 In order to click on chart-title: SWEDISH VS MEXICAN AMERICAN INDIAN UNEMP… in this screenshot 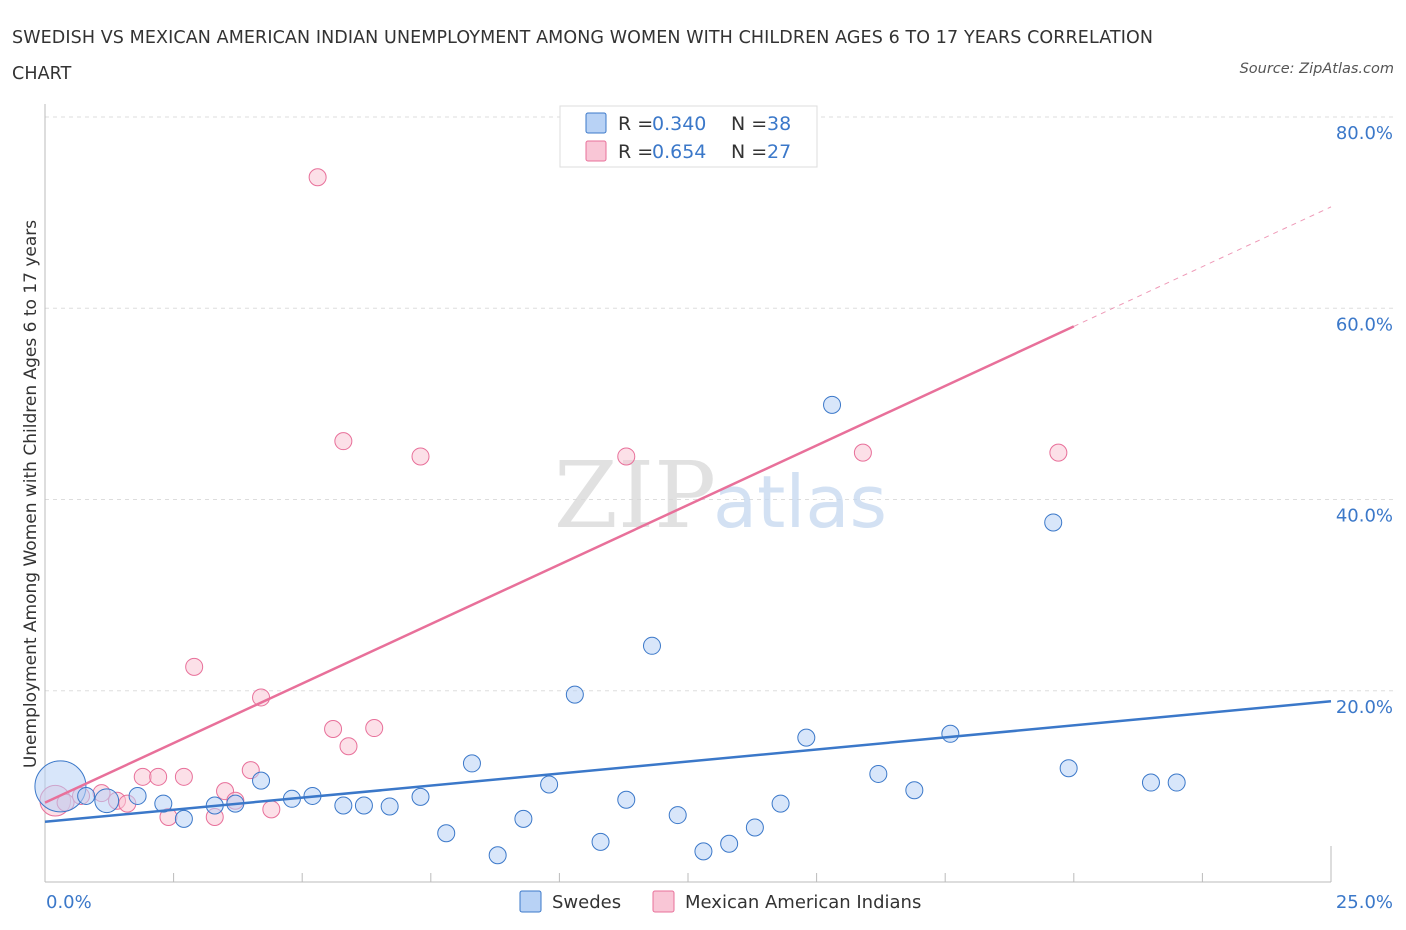, I will do `click(583, 56)`.